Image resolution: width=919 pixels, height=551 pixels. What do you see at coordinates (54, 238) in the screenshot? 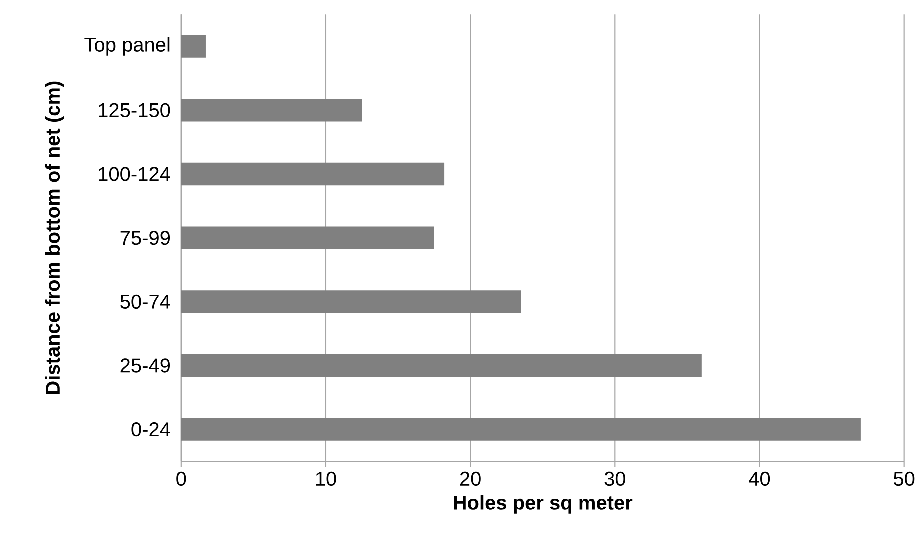
I see `y-axis-title: Distance from bottom of net (cm)` at bounding box center [54, 238].